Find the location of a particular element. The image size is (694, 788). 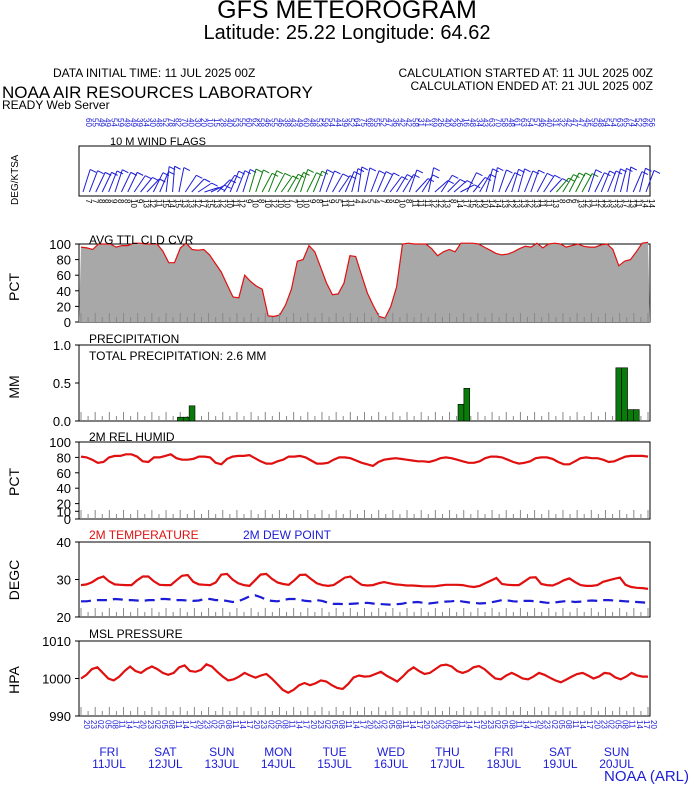

wind-speed-label: 5 is located at coordinates (338, 201).